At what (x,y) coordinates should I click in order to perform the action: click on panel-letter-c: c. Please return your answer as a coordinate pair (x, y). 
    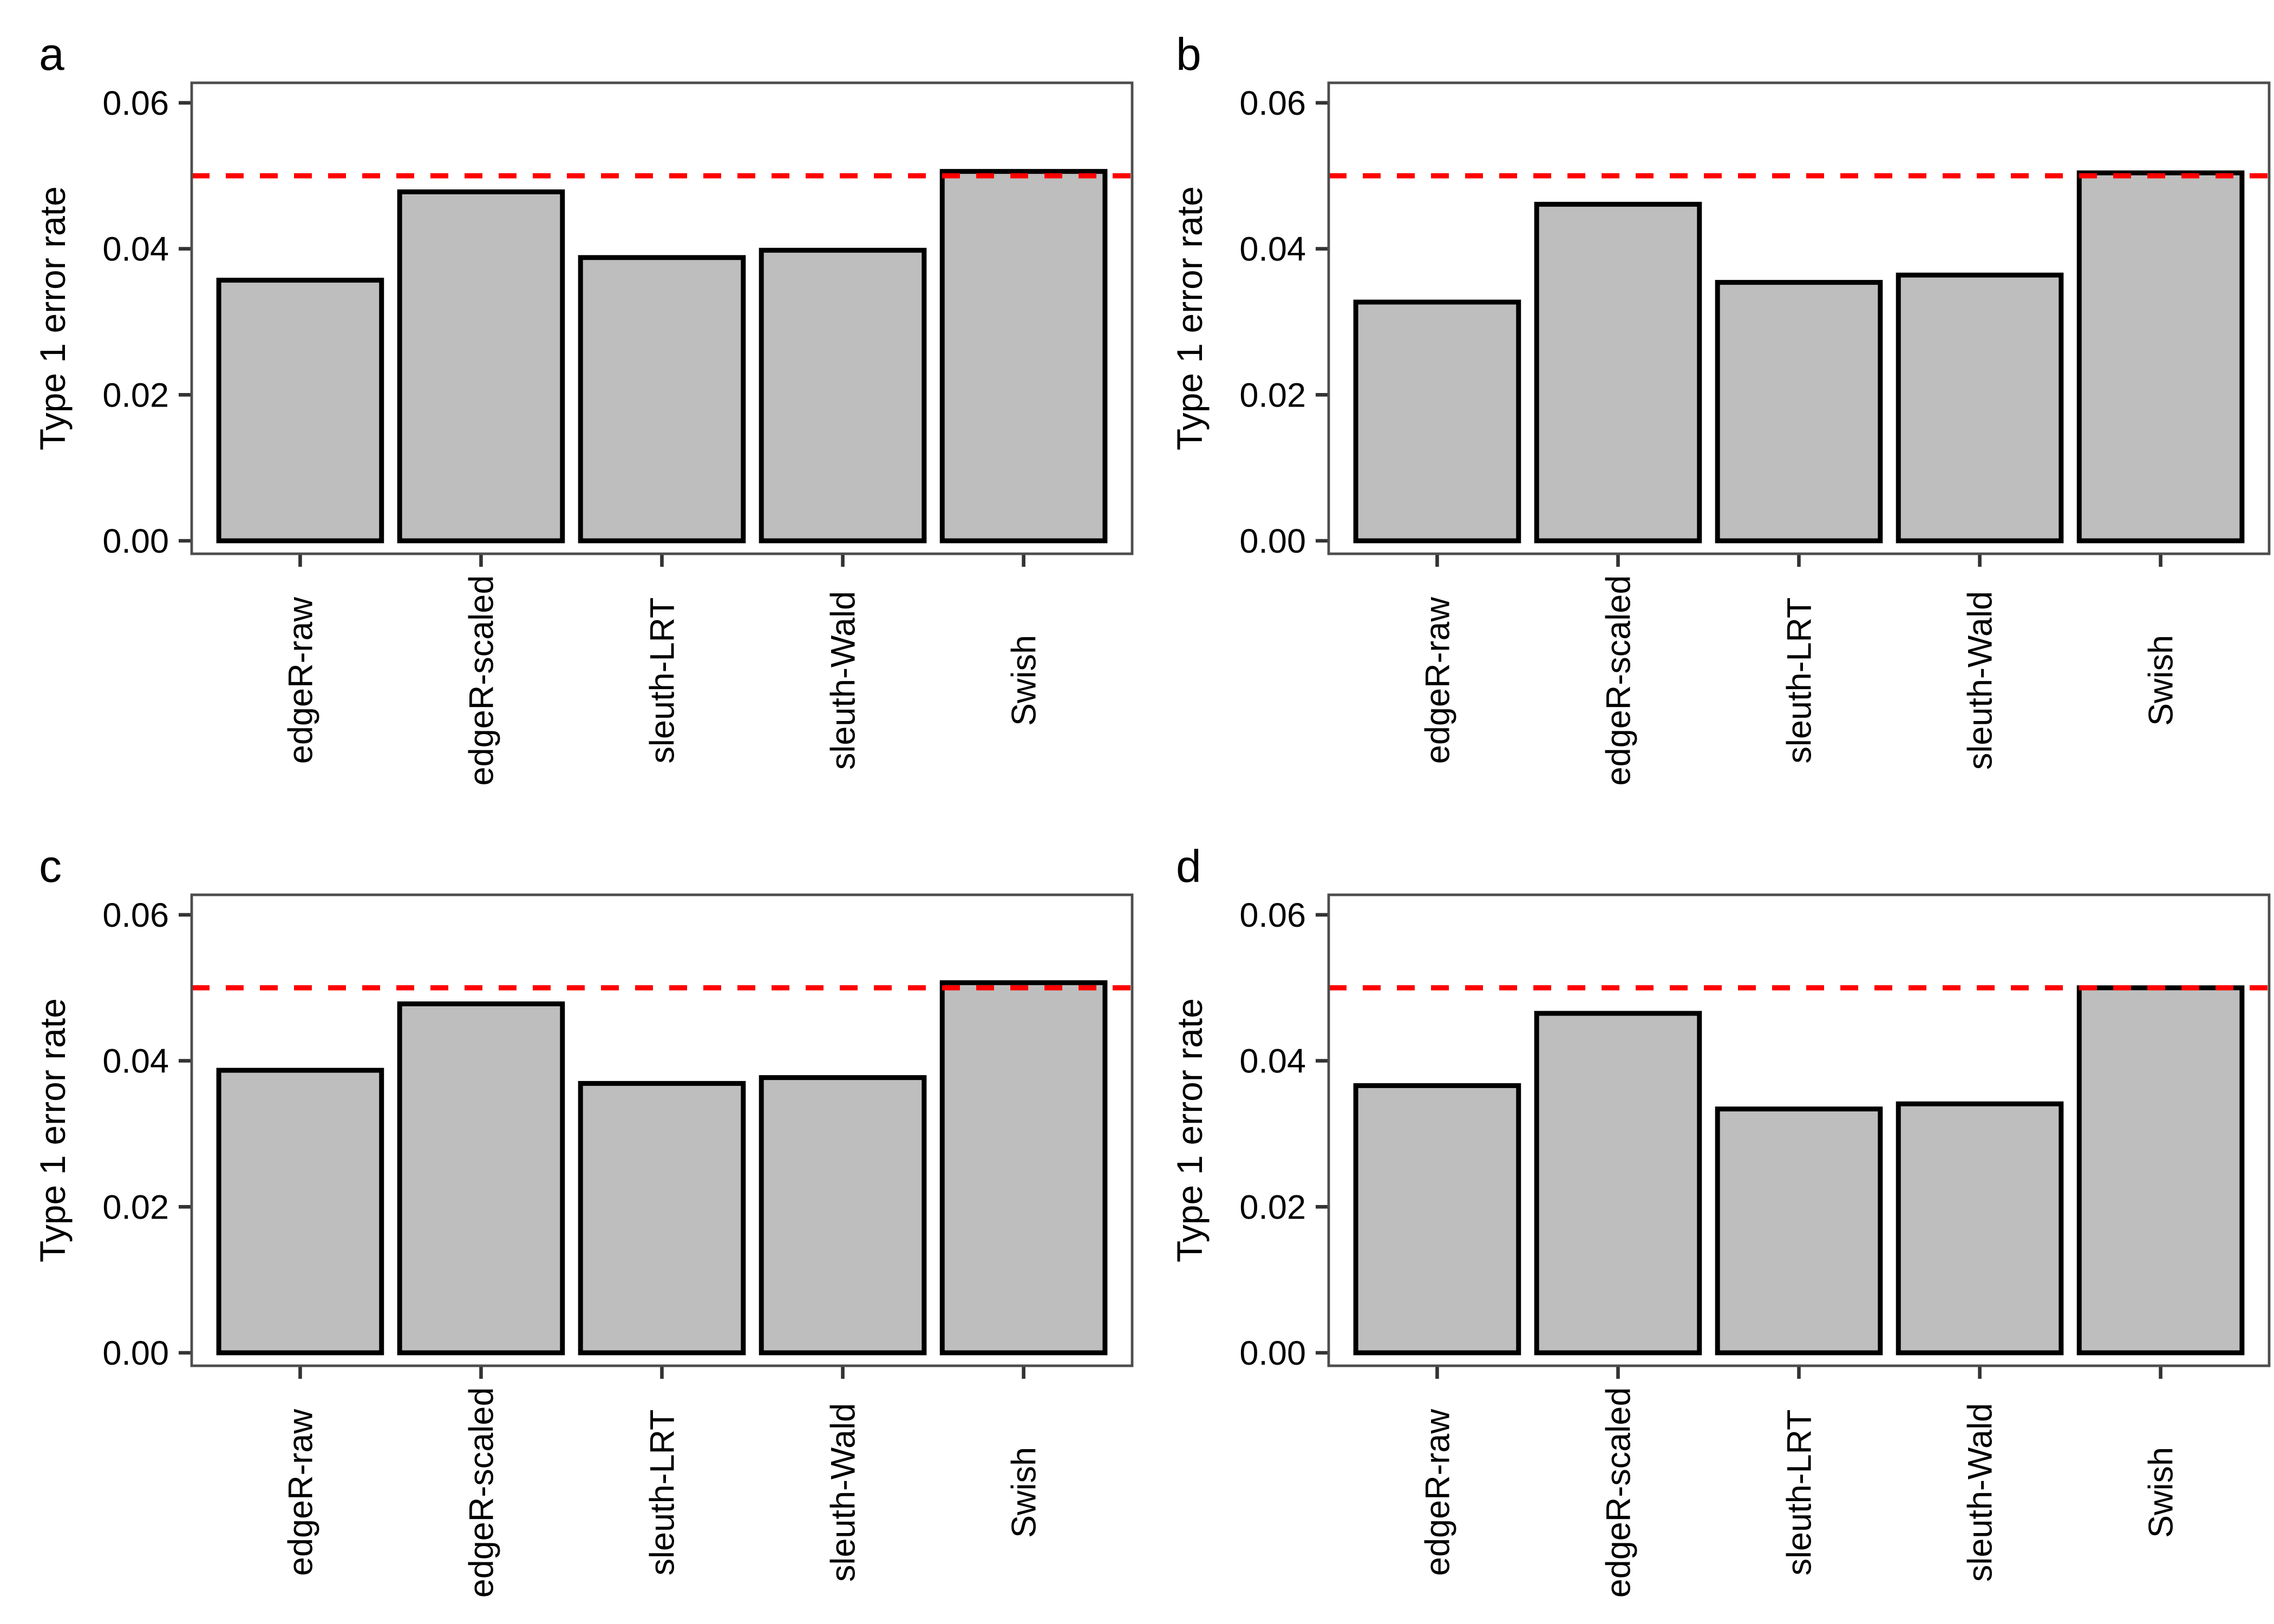
    Looking at the image, I should click on (51, 866).